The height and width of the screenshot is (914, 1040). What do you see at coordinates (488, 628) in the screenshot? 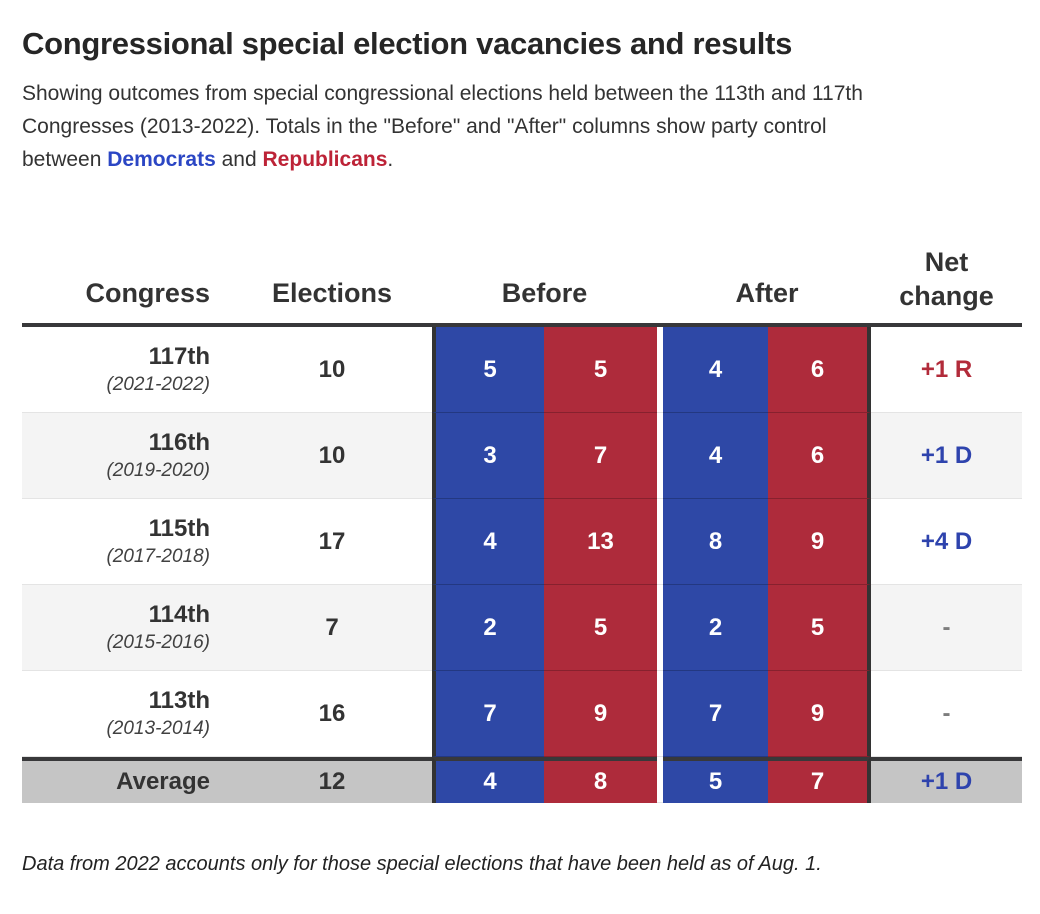
I see `before-democrat-cell: 2` at bounding box center [488, 628].